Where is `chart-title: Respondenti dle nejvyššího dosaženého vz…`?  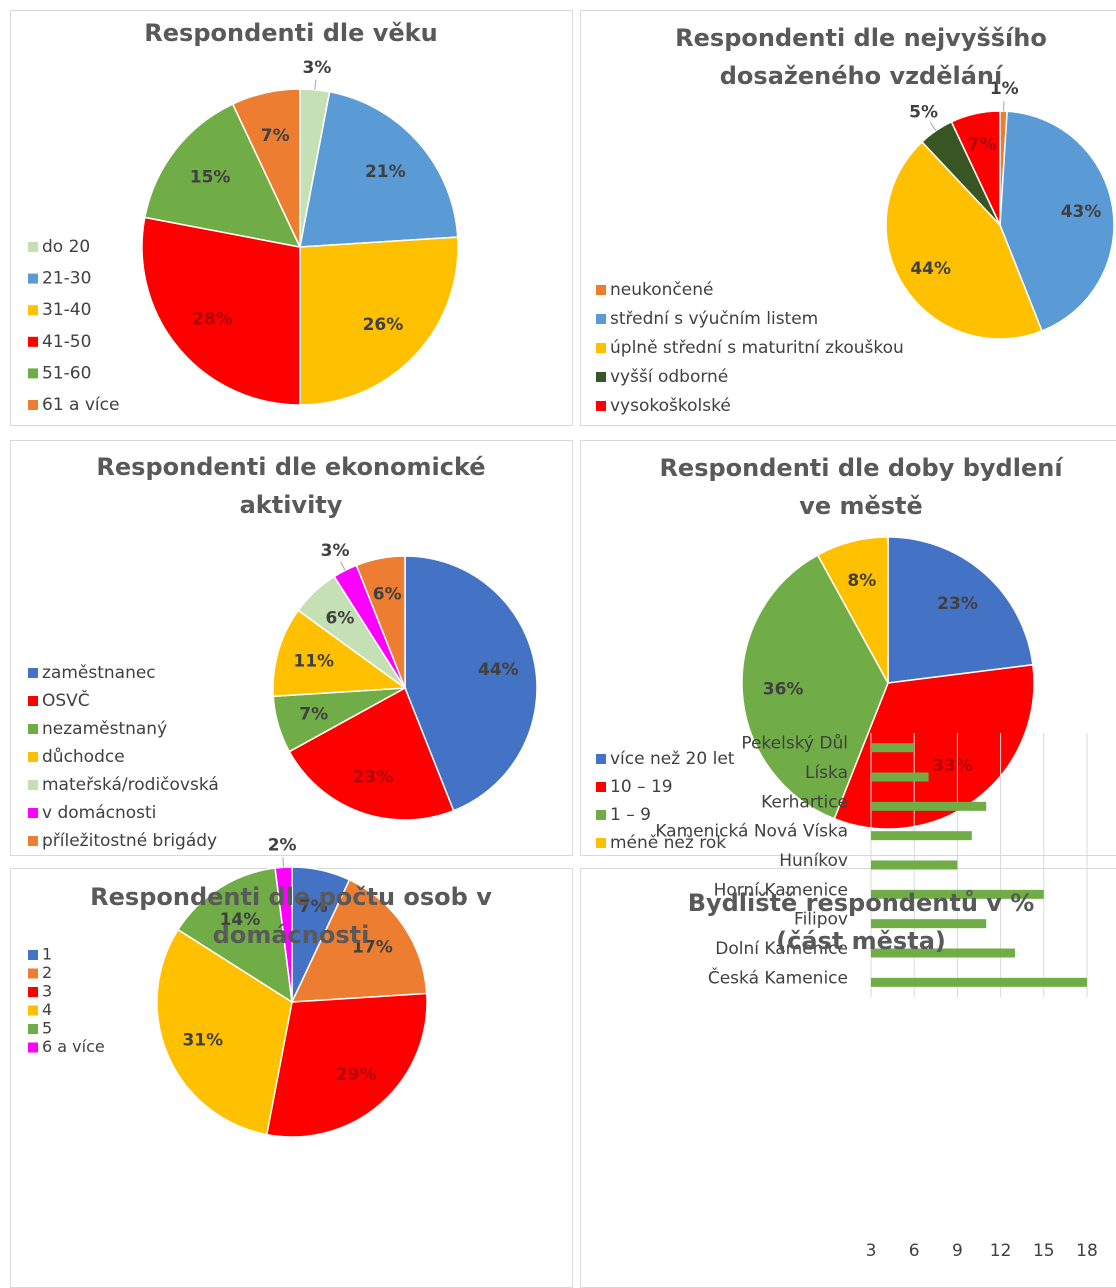
chart-title: Respondenti dle nejvyššího dosaženého vz… is located at coordinates (861, 57).